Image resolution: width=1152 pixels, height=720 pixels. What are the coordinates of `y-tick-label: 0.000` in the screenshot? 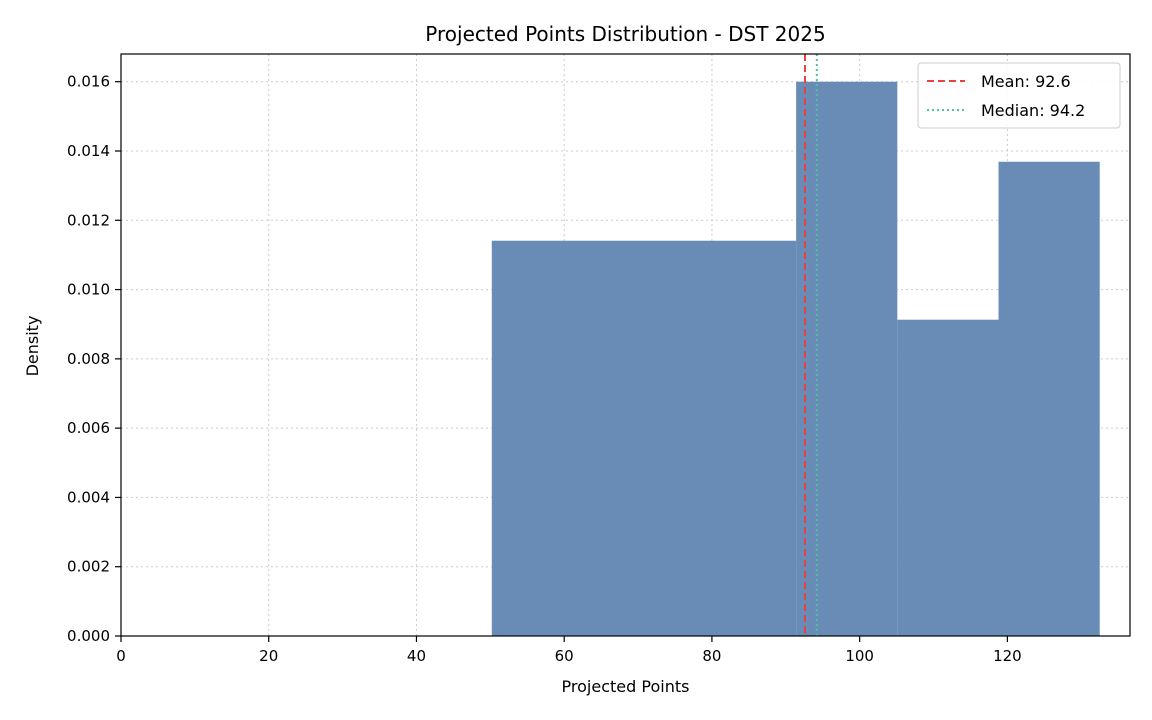 It's located at (88, 636).